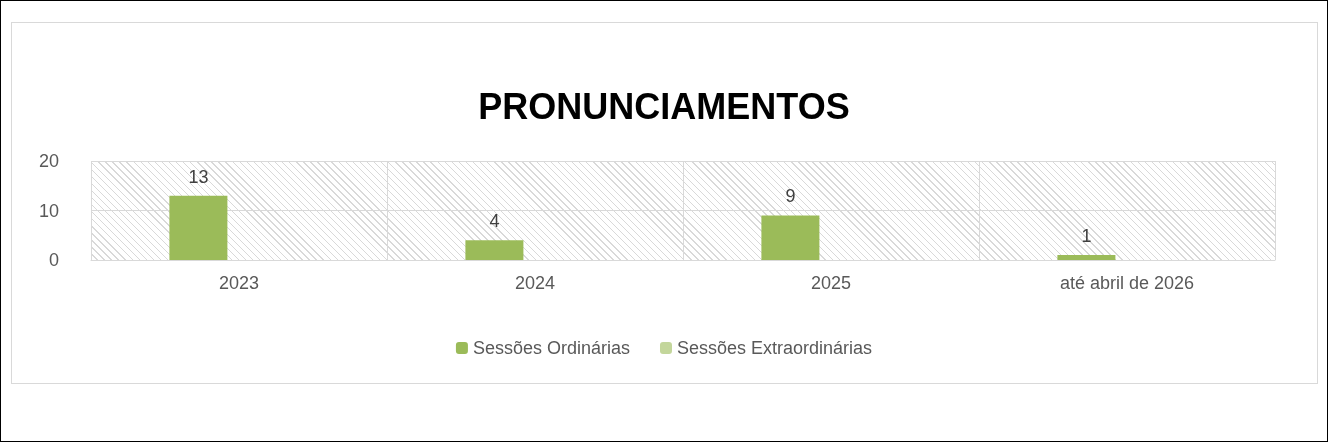  I want to click on legend-label: Sessões Extraordinárias, so click(774, 348).